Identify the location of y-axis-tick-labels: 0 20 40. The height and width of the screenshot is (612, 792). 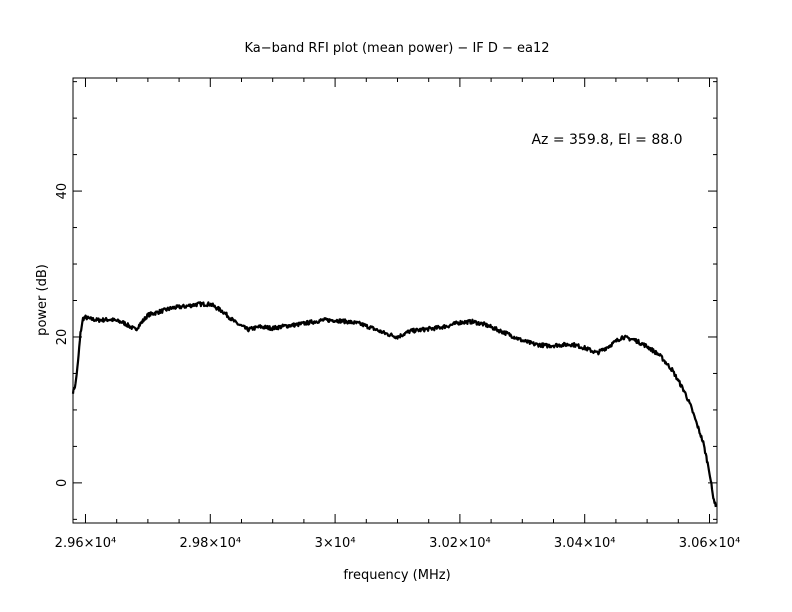
(62, 335).